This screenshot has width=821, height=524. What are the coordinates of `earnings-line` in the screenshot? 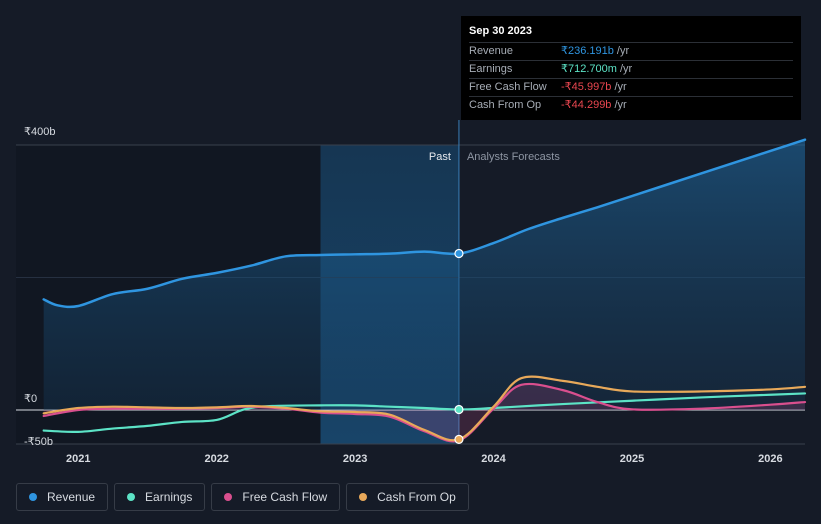 It's located at (424, 413).